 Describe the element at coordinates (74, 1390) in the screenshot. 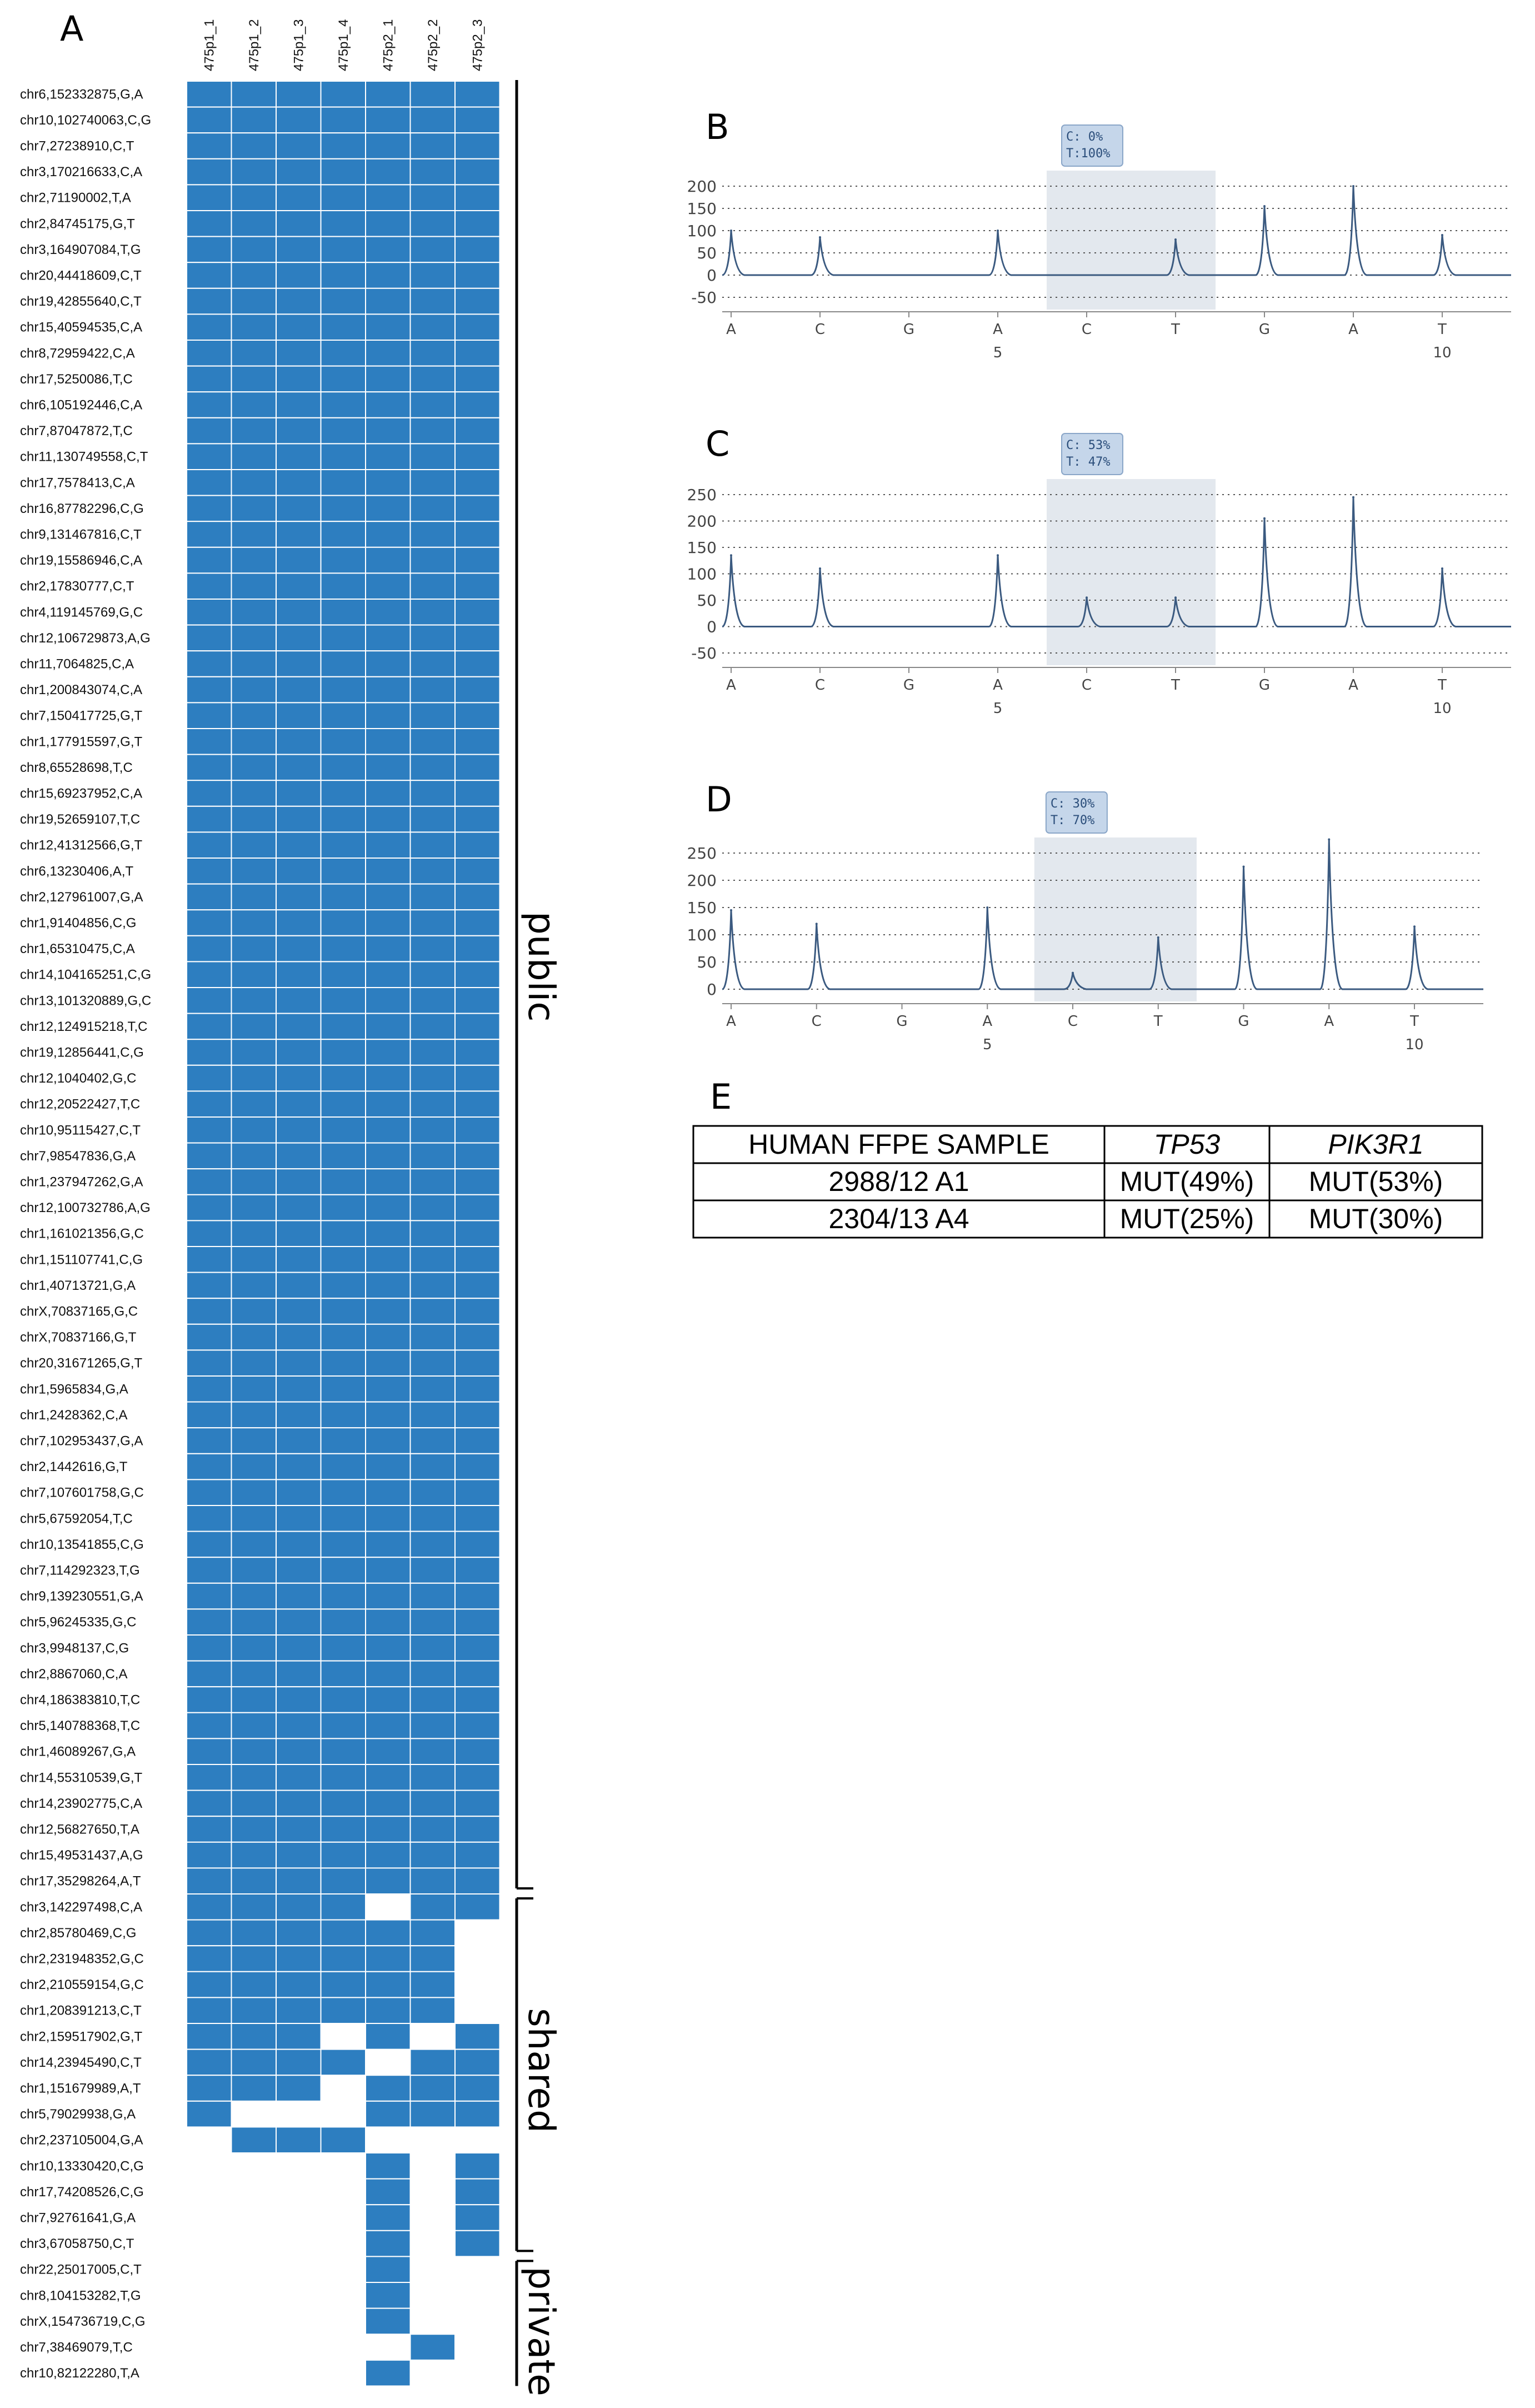

I see `row-label: chr1,5965834,G,A` at that location.